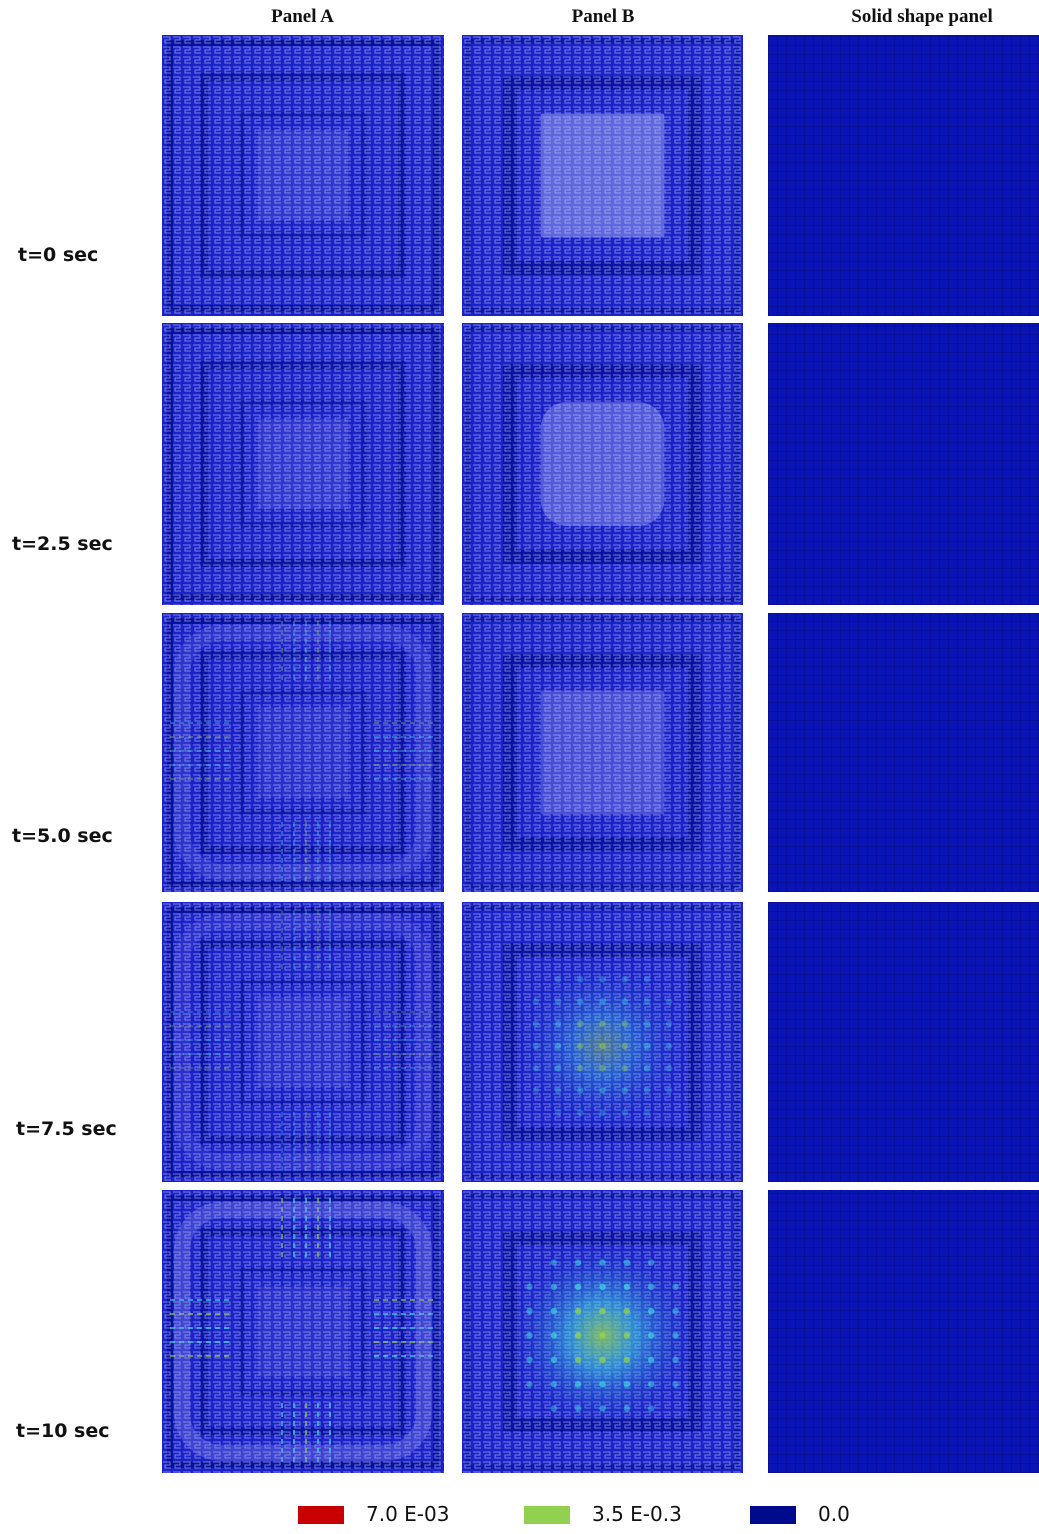 This screenshot has width=1039, height=1534. What do you see at coordinates (773, 1515) in the screenshot?
I see `legend-swatch-zero` at bounding box center [773, 1515].